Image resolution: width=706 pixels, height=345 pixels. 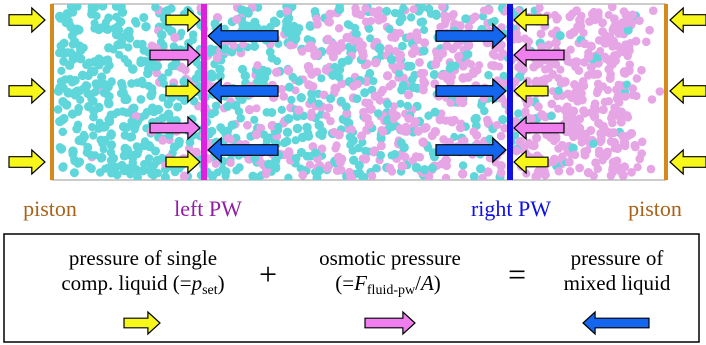 I want to click on blue-arrow-left-icon, so click(x=616, y=323).